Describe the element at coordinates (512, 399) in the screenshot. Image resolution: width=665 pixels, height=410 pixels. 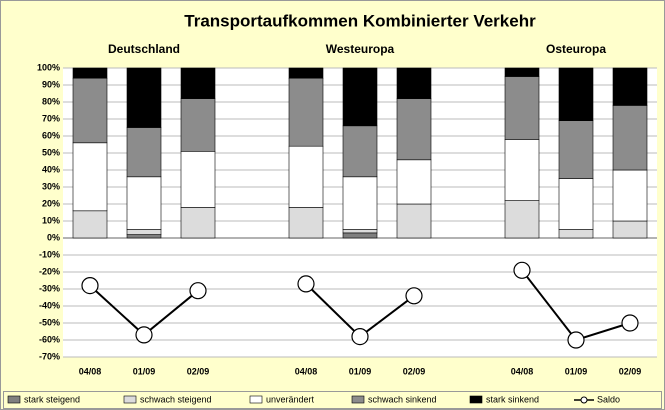
I see `legend-label: stark sinkend` at that location.